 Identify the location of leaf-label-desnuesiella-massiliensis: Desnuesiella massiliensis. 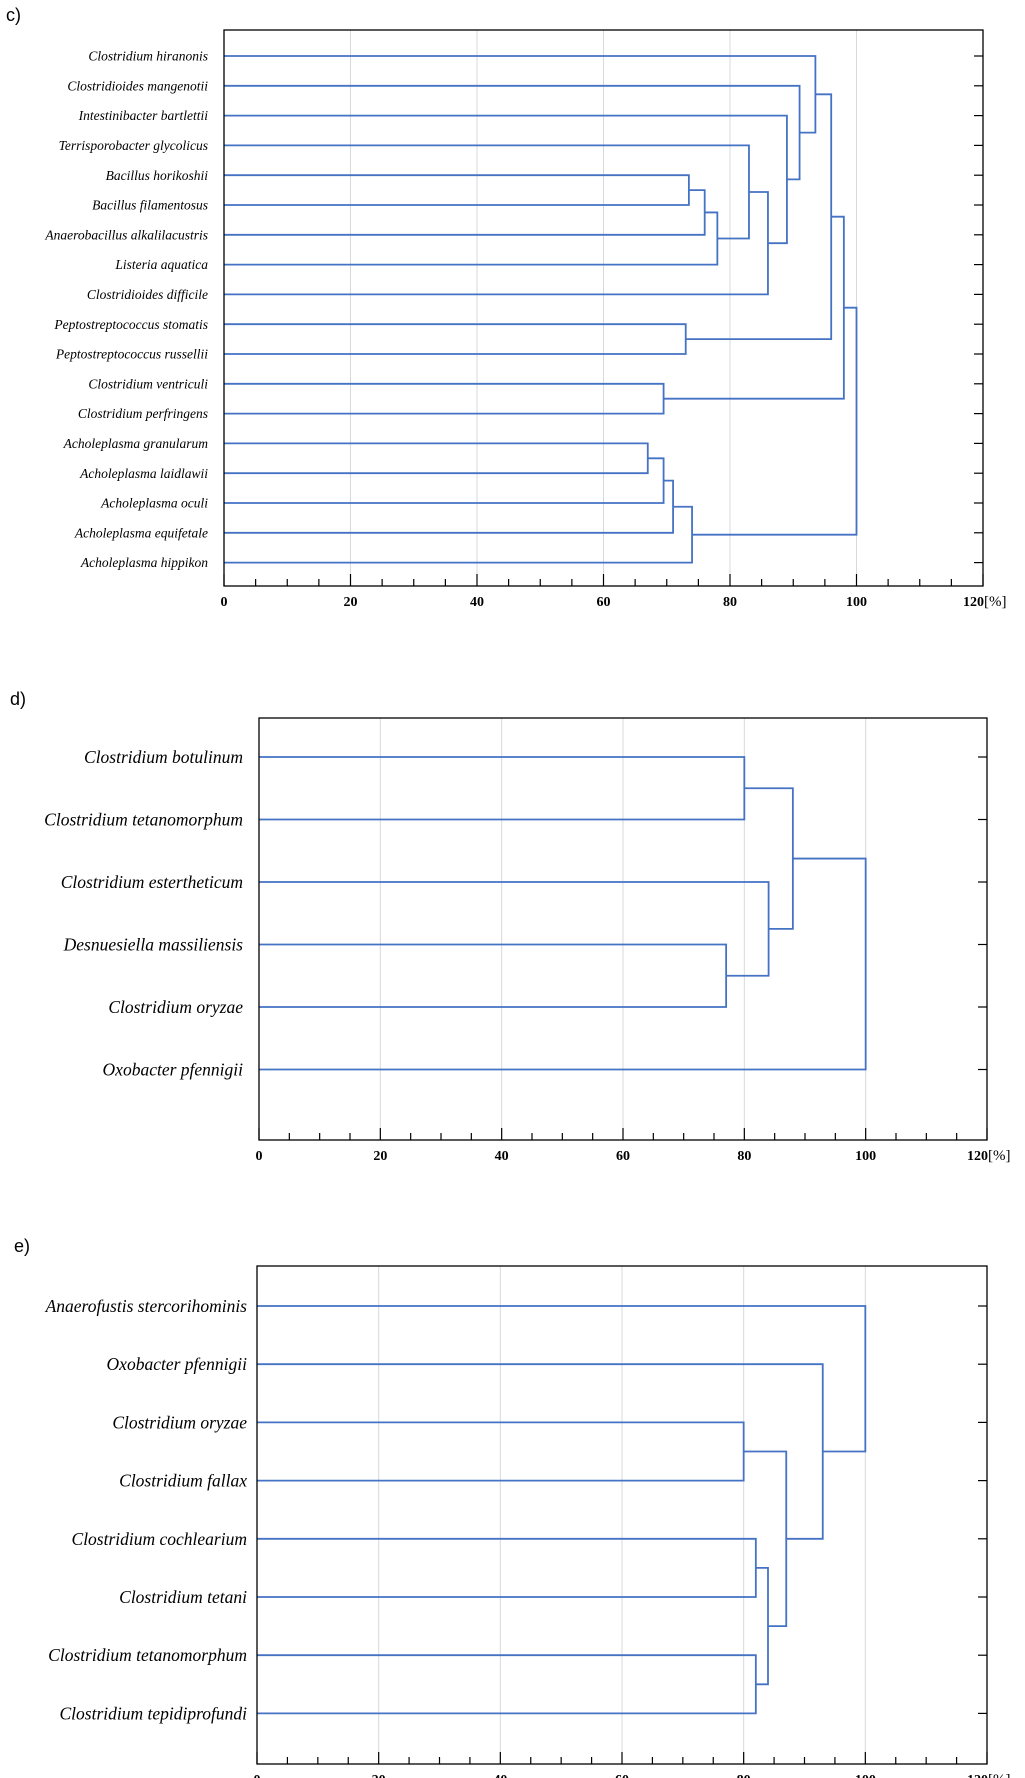
(153, 944).